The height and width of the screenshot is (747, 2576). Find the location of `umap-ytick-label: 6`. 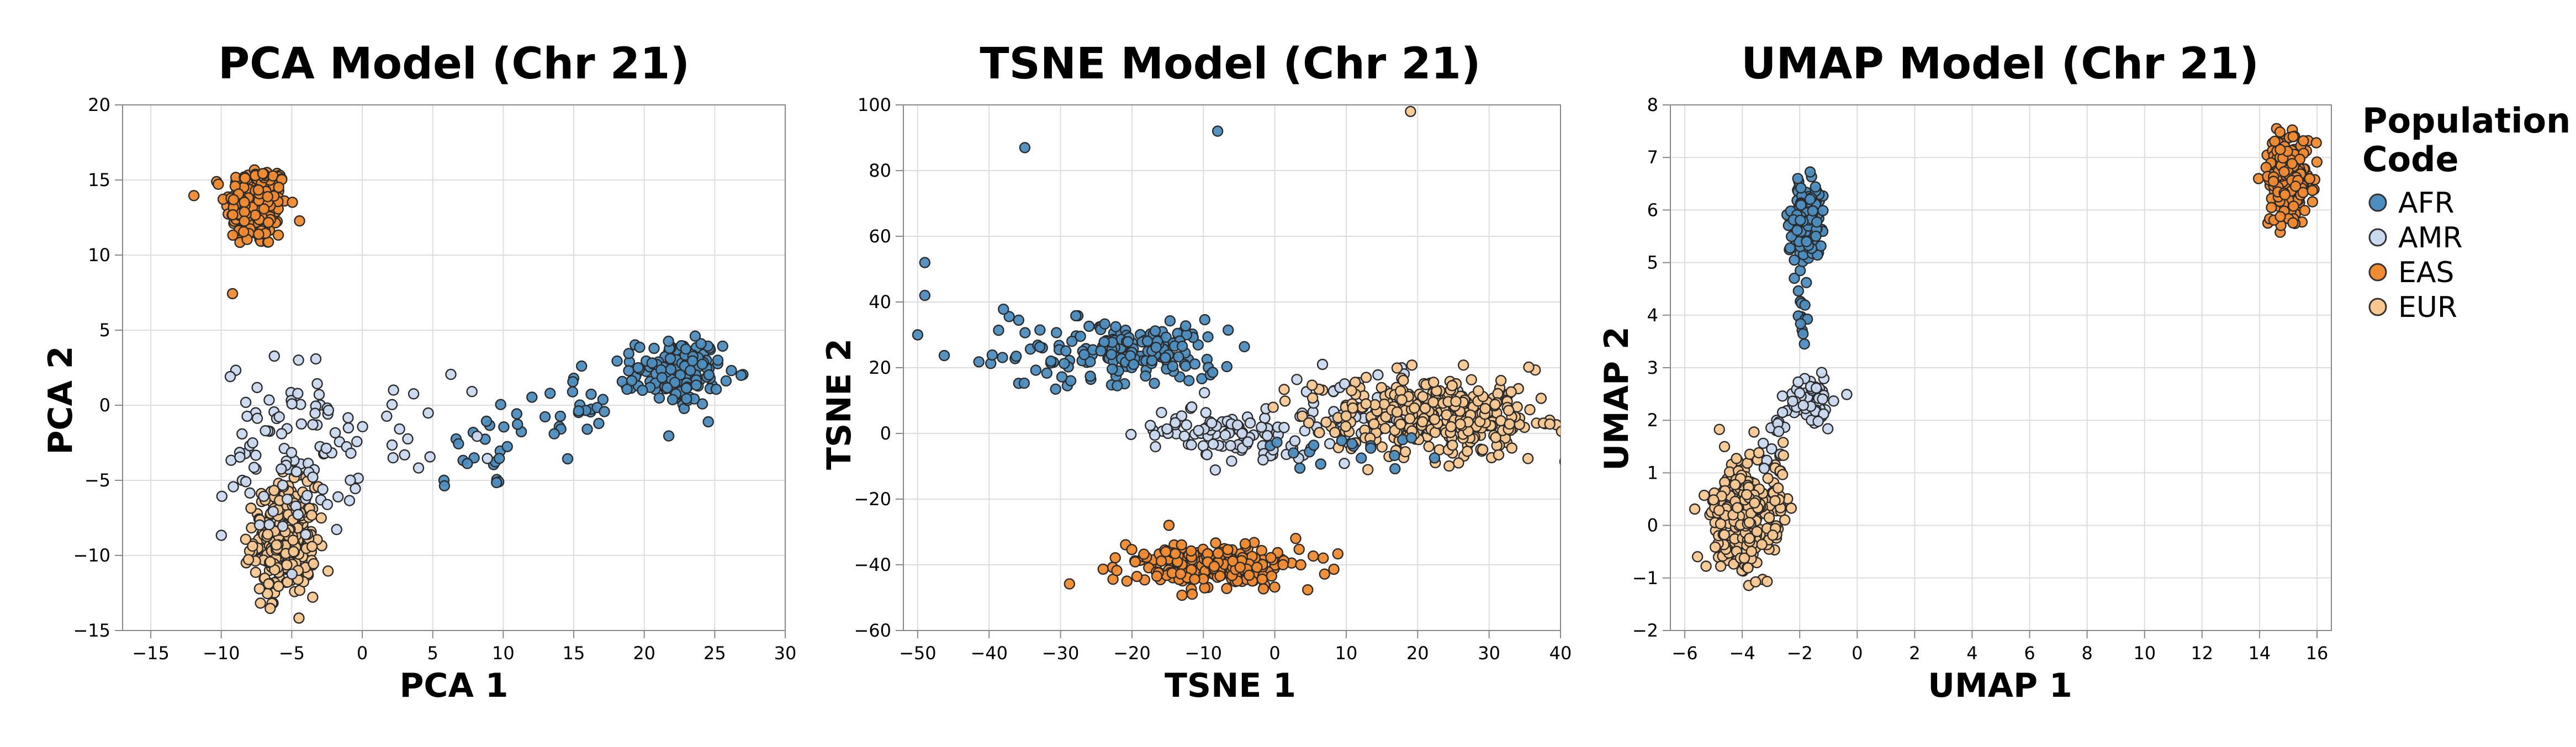

umap-ytick-label: 6 is located at coordinates (1652, 210).